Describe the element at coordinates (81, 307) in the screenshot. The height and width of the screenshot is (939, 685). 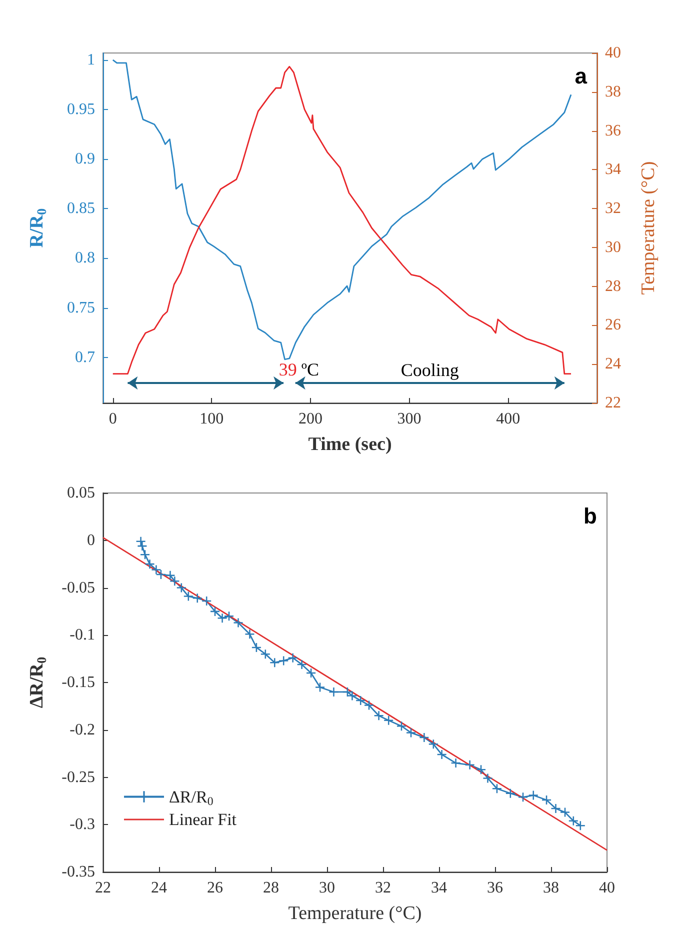
I see `y-tick-label: 0.75` at that location.